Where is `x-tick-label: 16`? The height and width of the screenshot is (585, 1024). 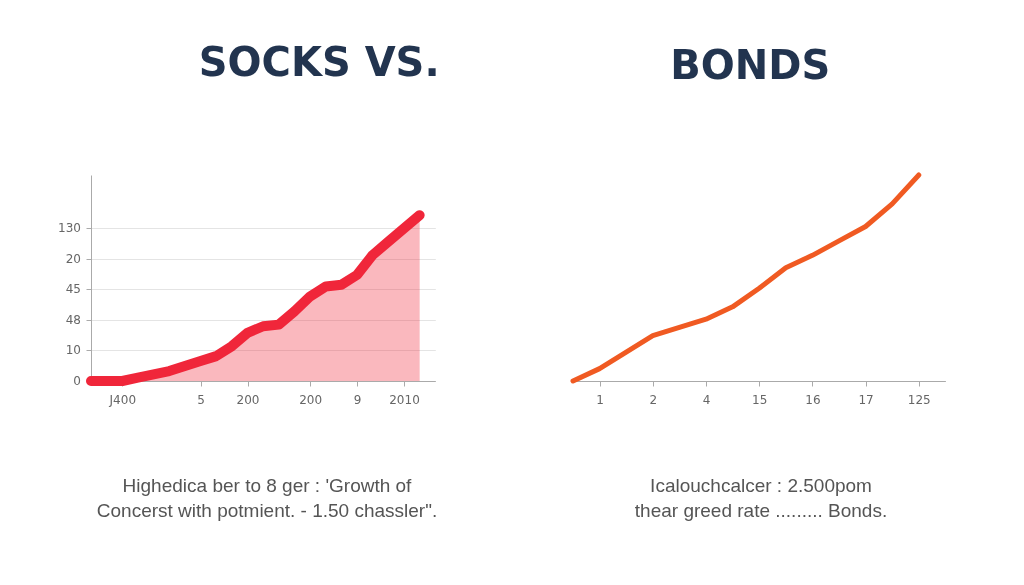 x-tick-label: 16 is located at coordinates (813, 399).